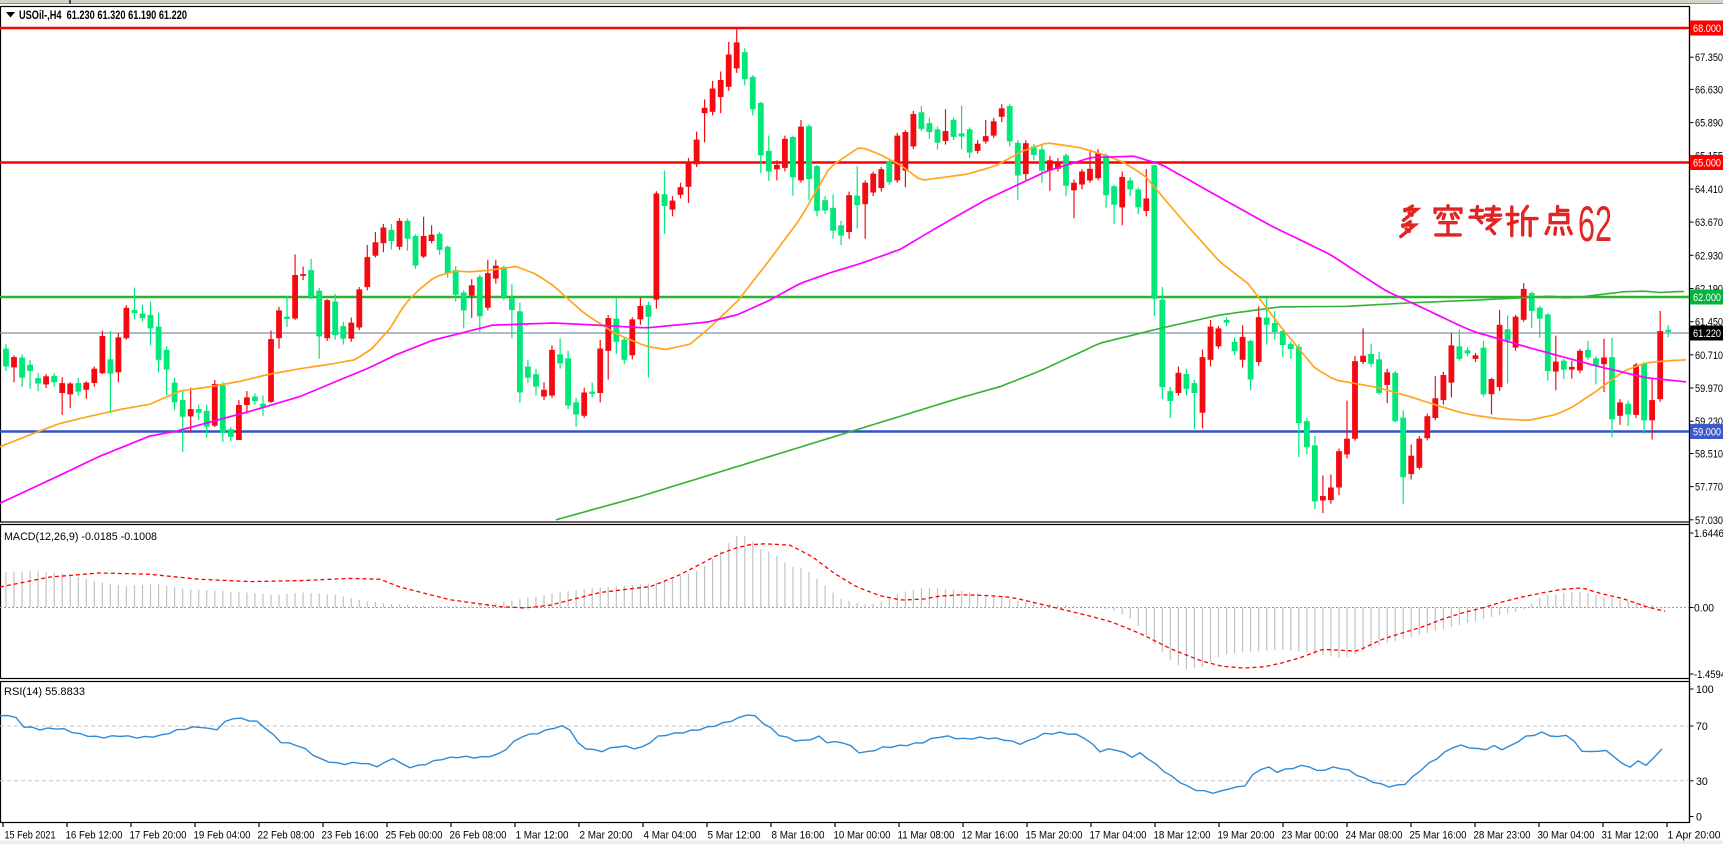 The image size is (1723, 844). I want to click on svg-text: 31 Mar 12:00, so click(1630, 836).